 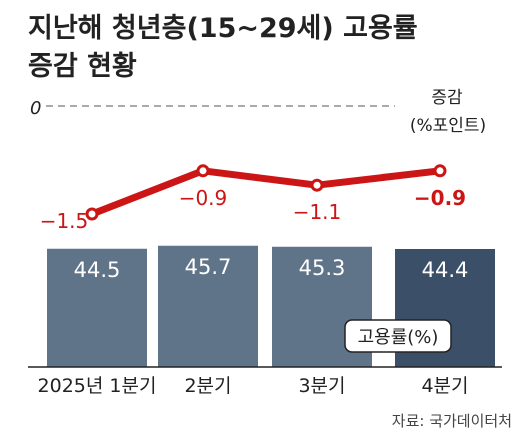 I want to click on bar-value-label: 44.5, so click(x=97, y=270).